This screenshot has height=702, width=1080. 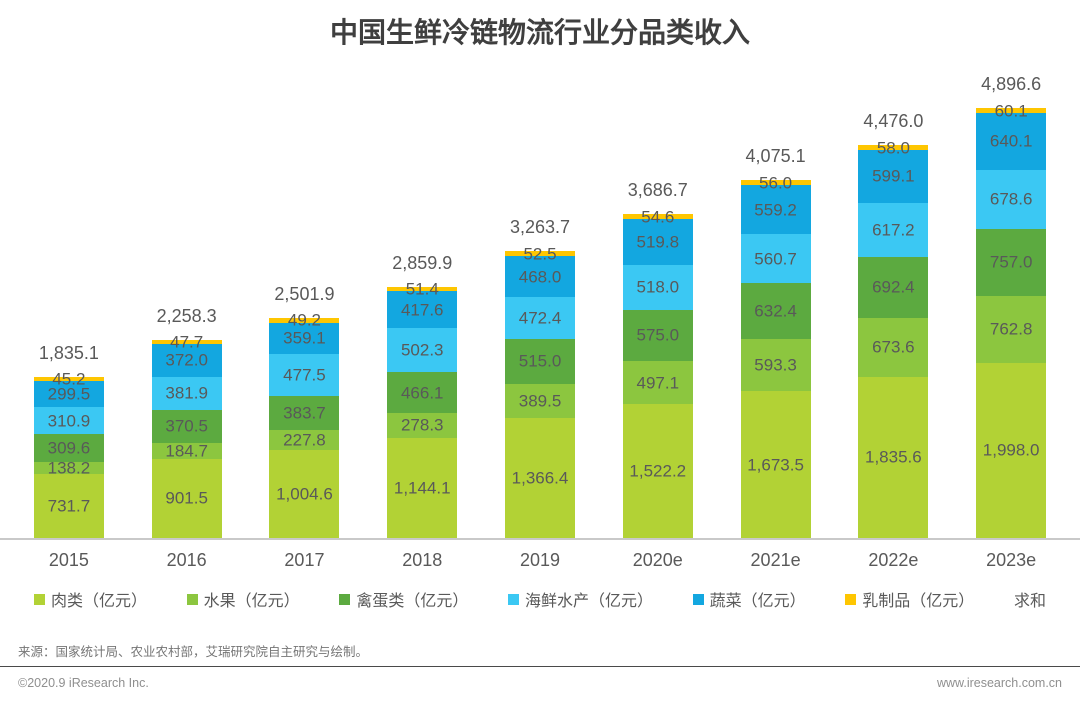 I want to click on bar-segment: 617.2, so click(x=893, y=229).